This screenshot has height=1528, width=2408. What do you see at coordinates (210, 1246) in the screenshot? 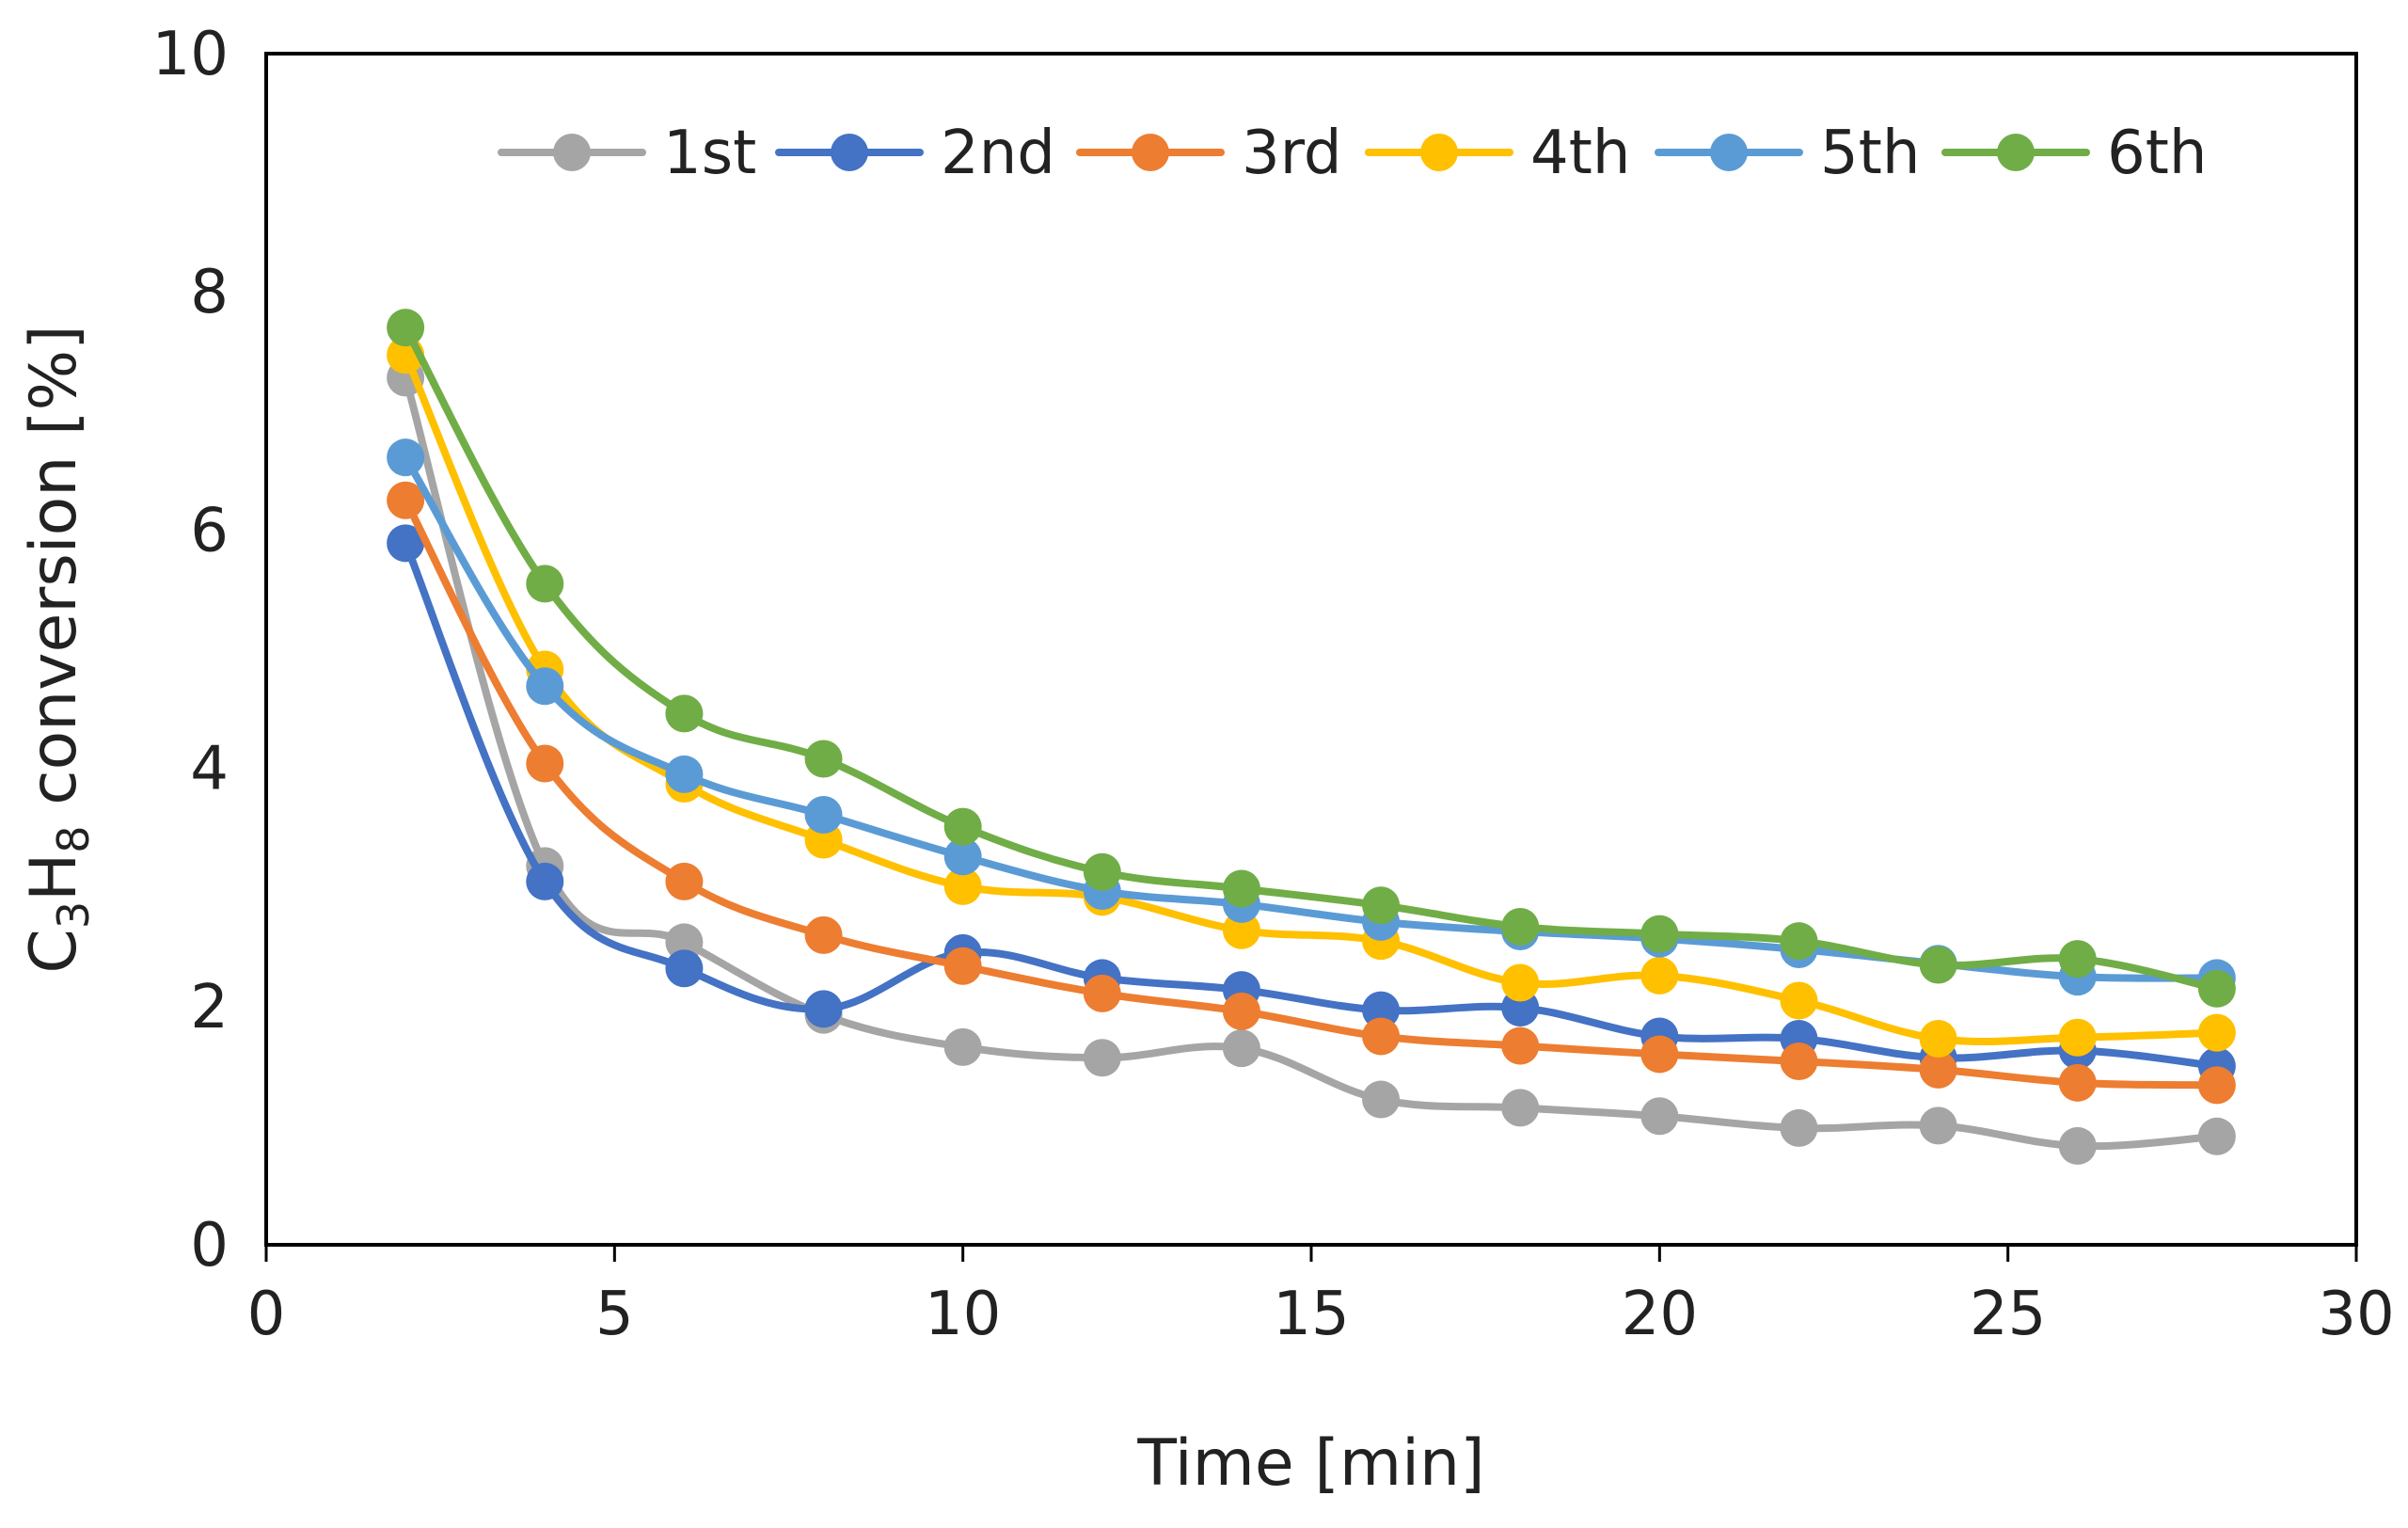
I see `y-tick-label: 0` at bounding box center [210, 1246].